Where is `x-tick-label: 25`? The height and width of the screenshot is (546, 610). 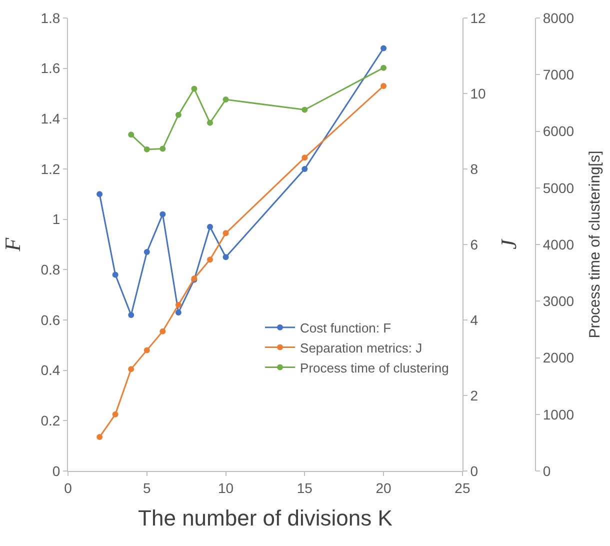
x-tick-label: 25 is located at coordinates (462, 488).